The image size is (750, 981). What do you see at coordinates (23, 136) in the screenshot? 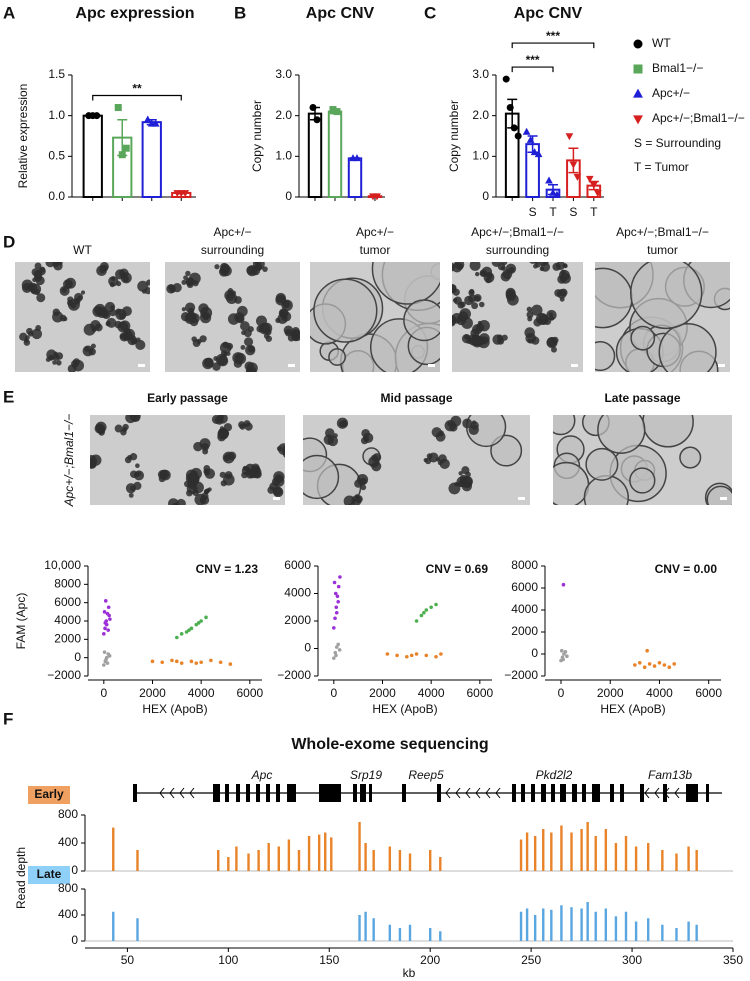
I see `y-axis-label: Relative expression` at bounding box center [23, 136].